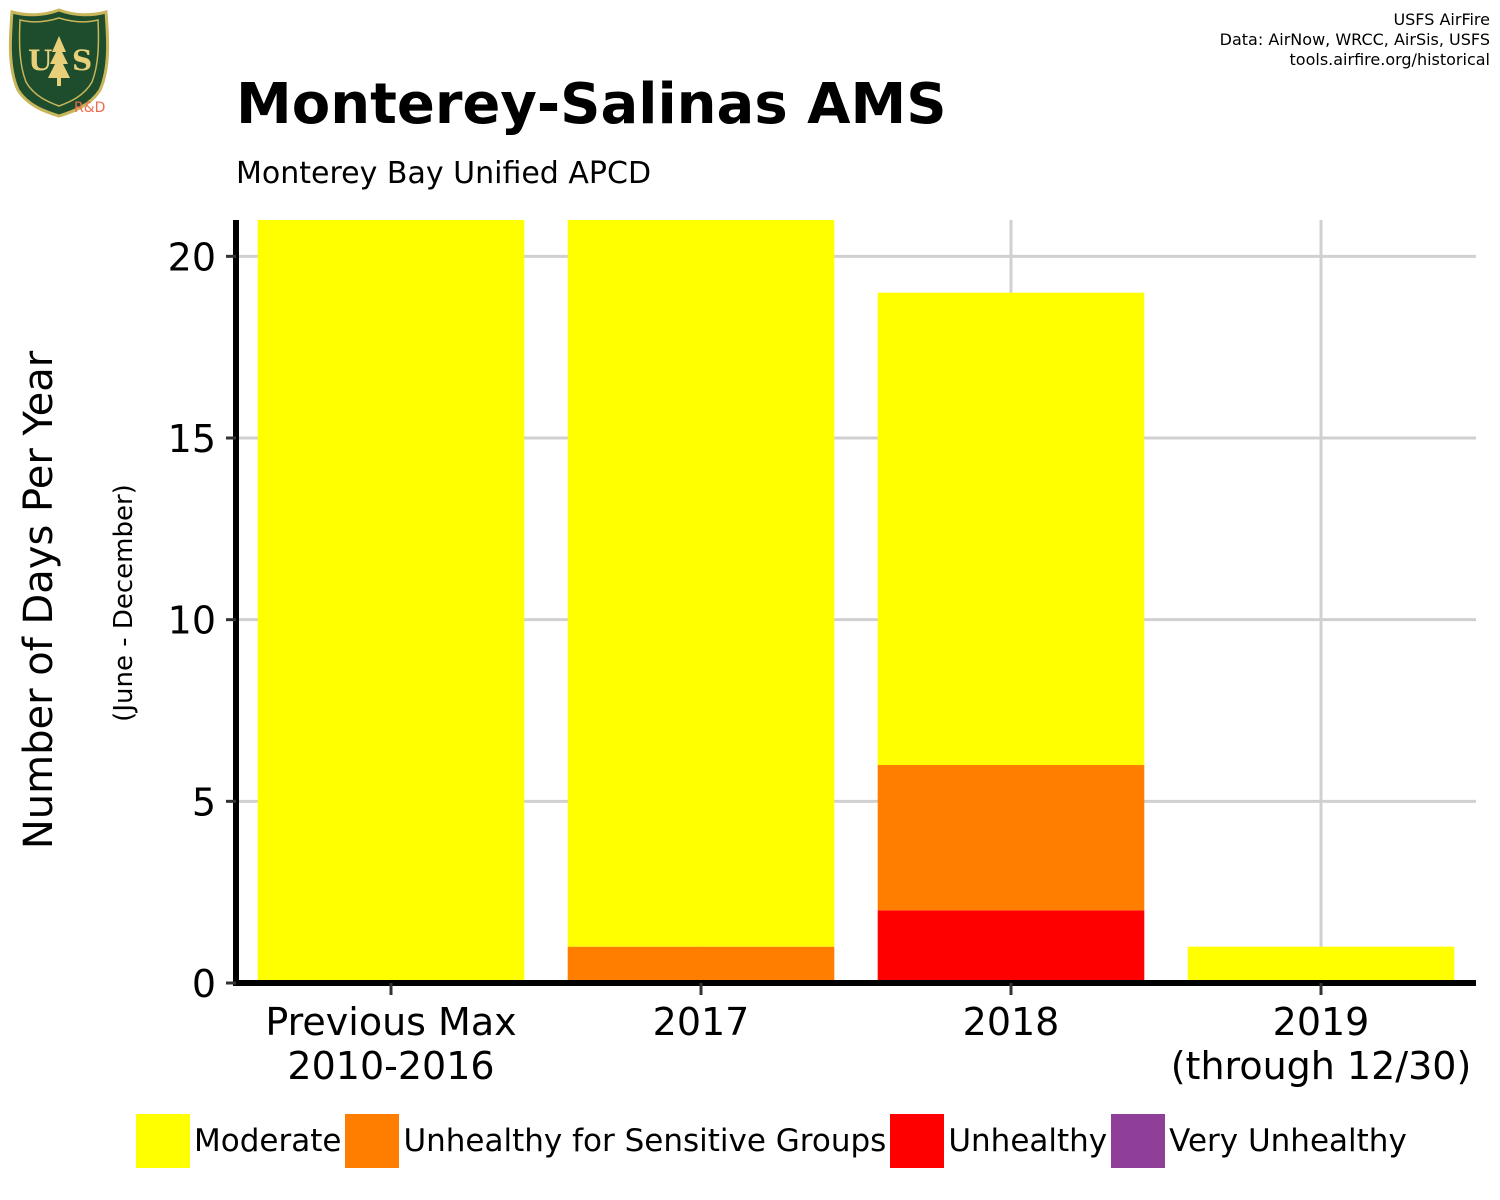 The width and height of the screenshot is (1500, 1200). What do you see at coordinates (591, 104) in the screenshot?
I see `chart-title: Monterey-Salinas AMS` at bounding box center [591, 104].